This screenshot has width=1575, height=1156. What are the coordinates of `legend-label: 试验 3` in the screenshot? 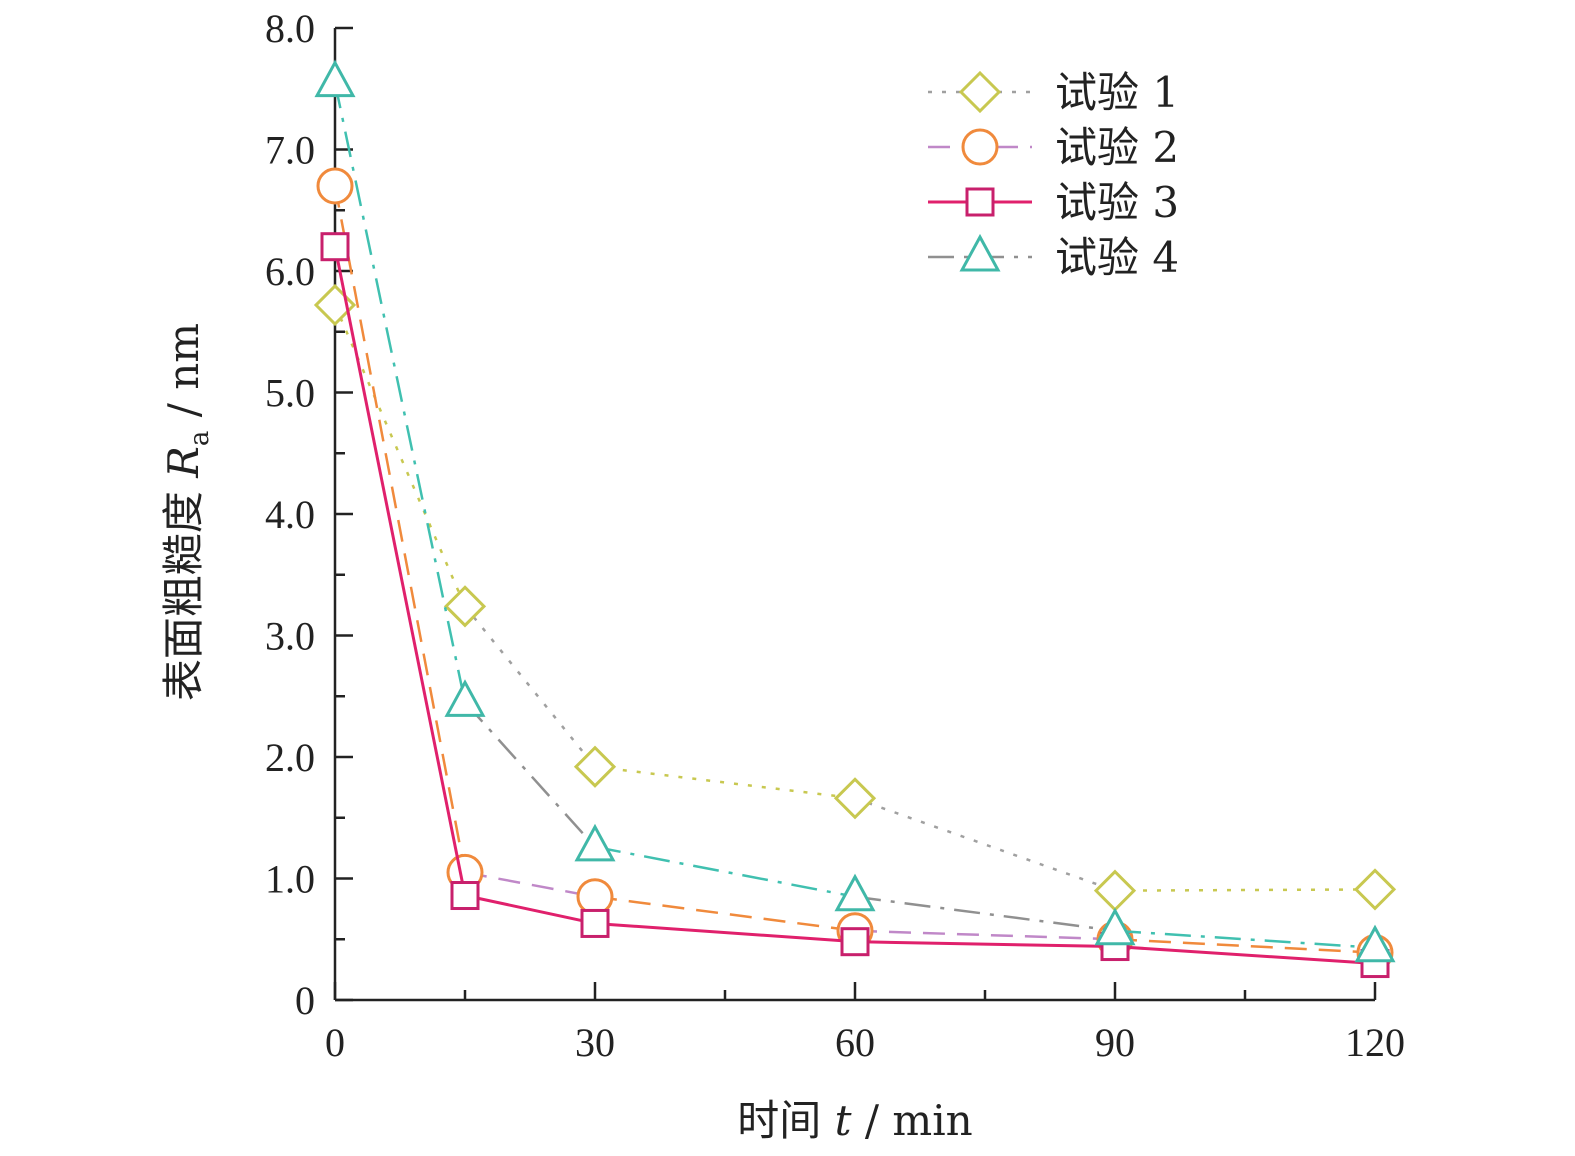 It's located at (1117, 202).